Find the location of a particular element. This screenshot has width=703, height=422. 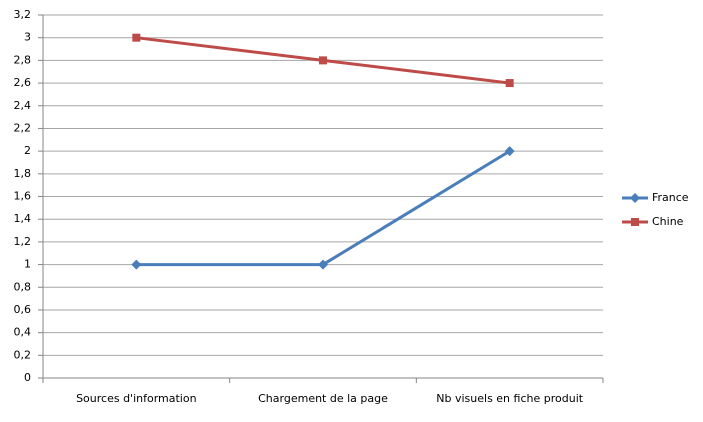

x-tick-label: Chargement de la page is located at coordinates (323, 398).